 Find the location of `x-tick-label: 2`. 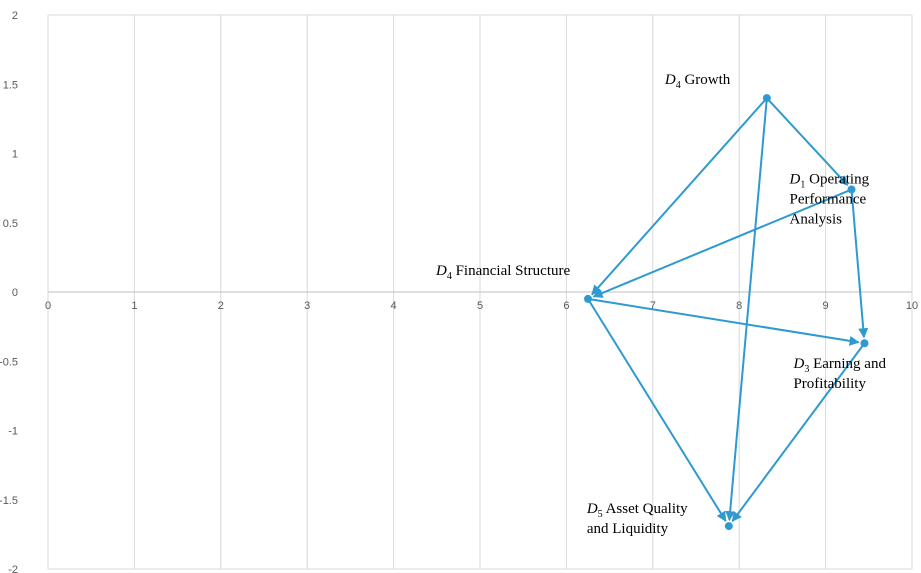

x-tick-label: 2 is located at coordinates (221, 306).